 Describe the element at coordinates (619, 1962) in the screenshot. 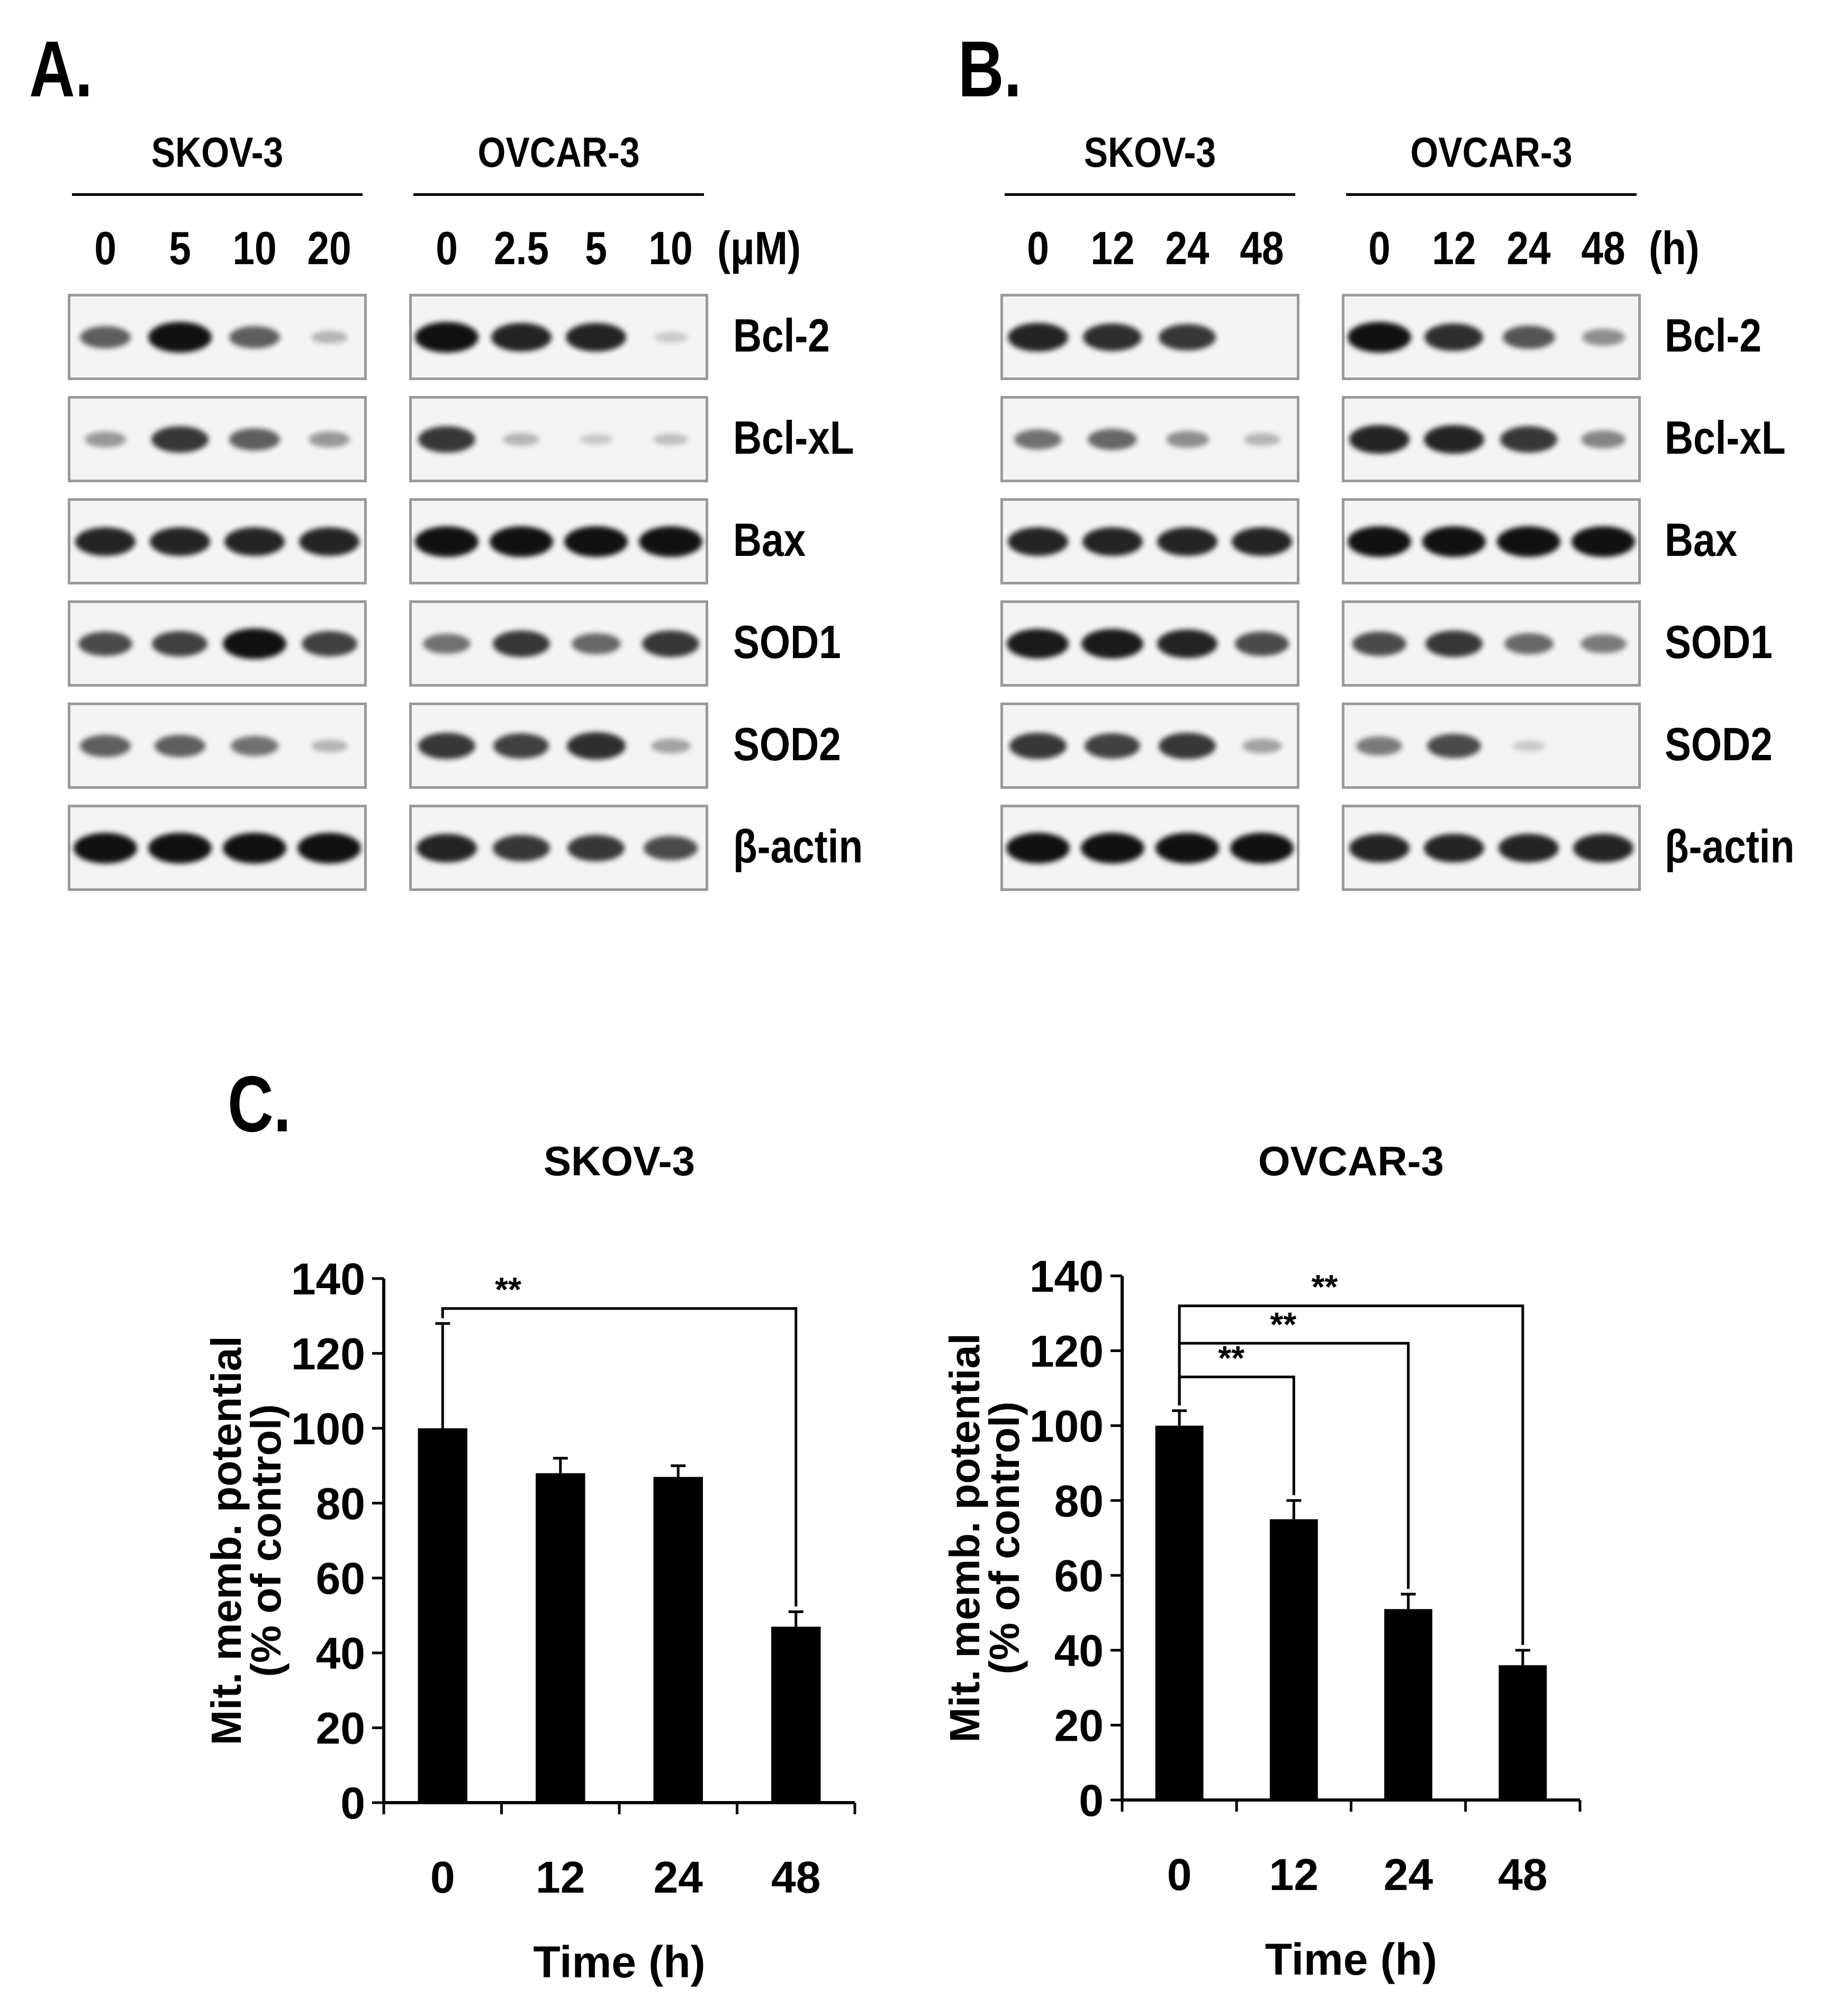

I see `x-axis-label: Time (h)` at that location.